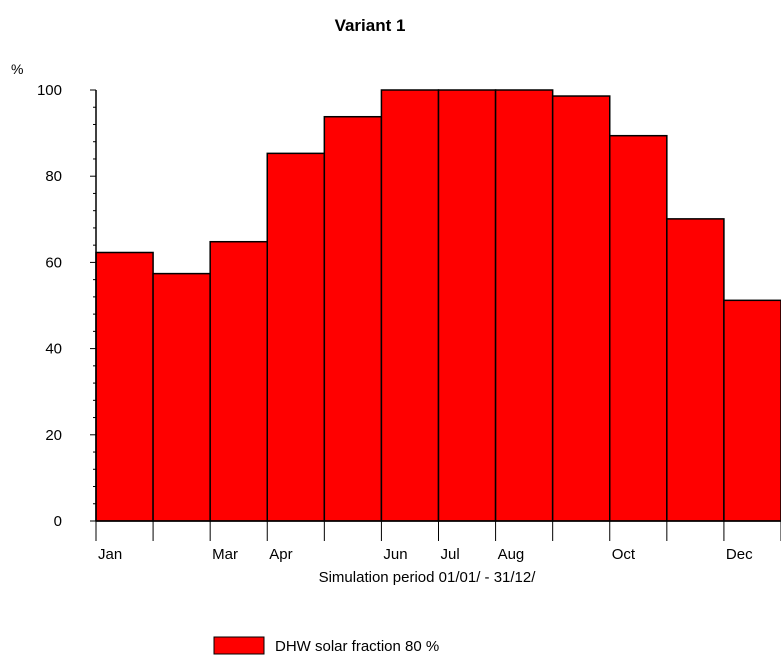  Describe the element at coordinates (17, 69) in the screenshot. I see `y-axis-unit: %` at that location.